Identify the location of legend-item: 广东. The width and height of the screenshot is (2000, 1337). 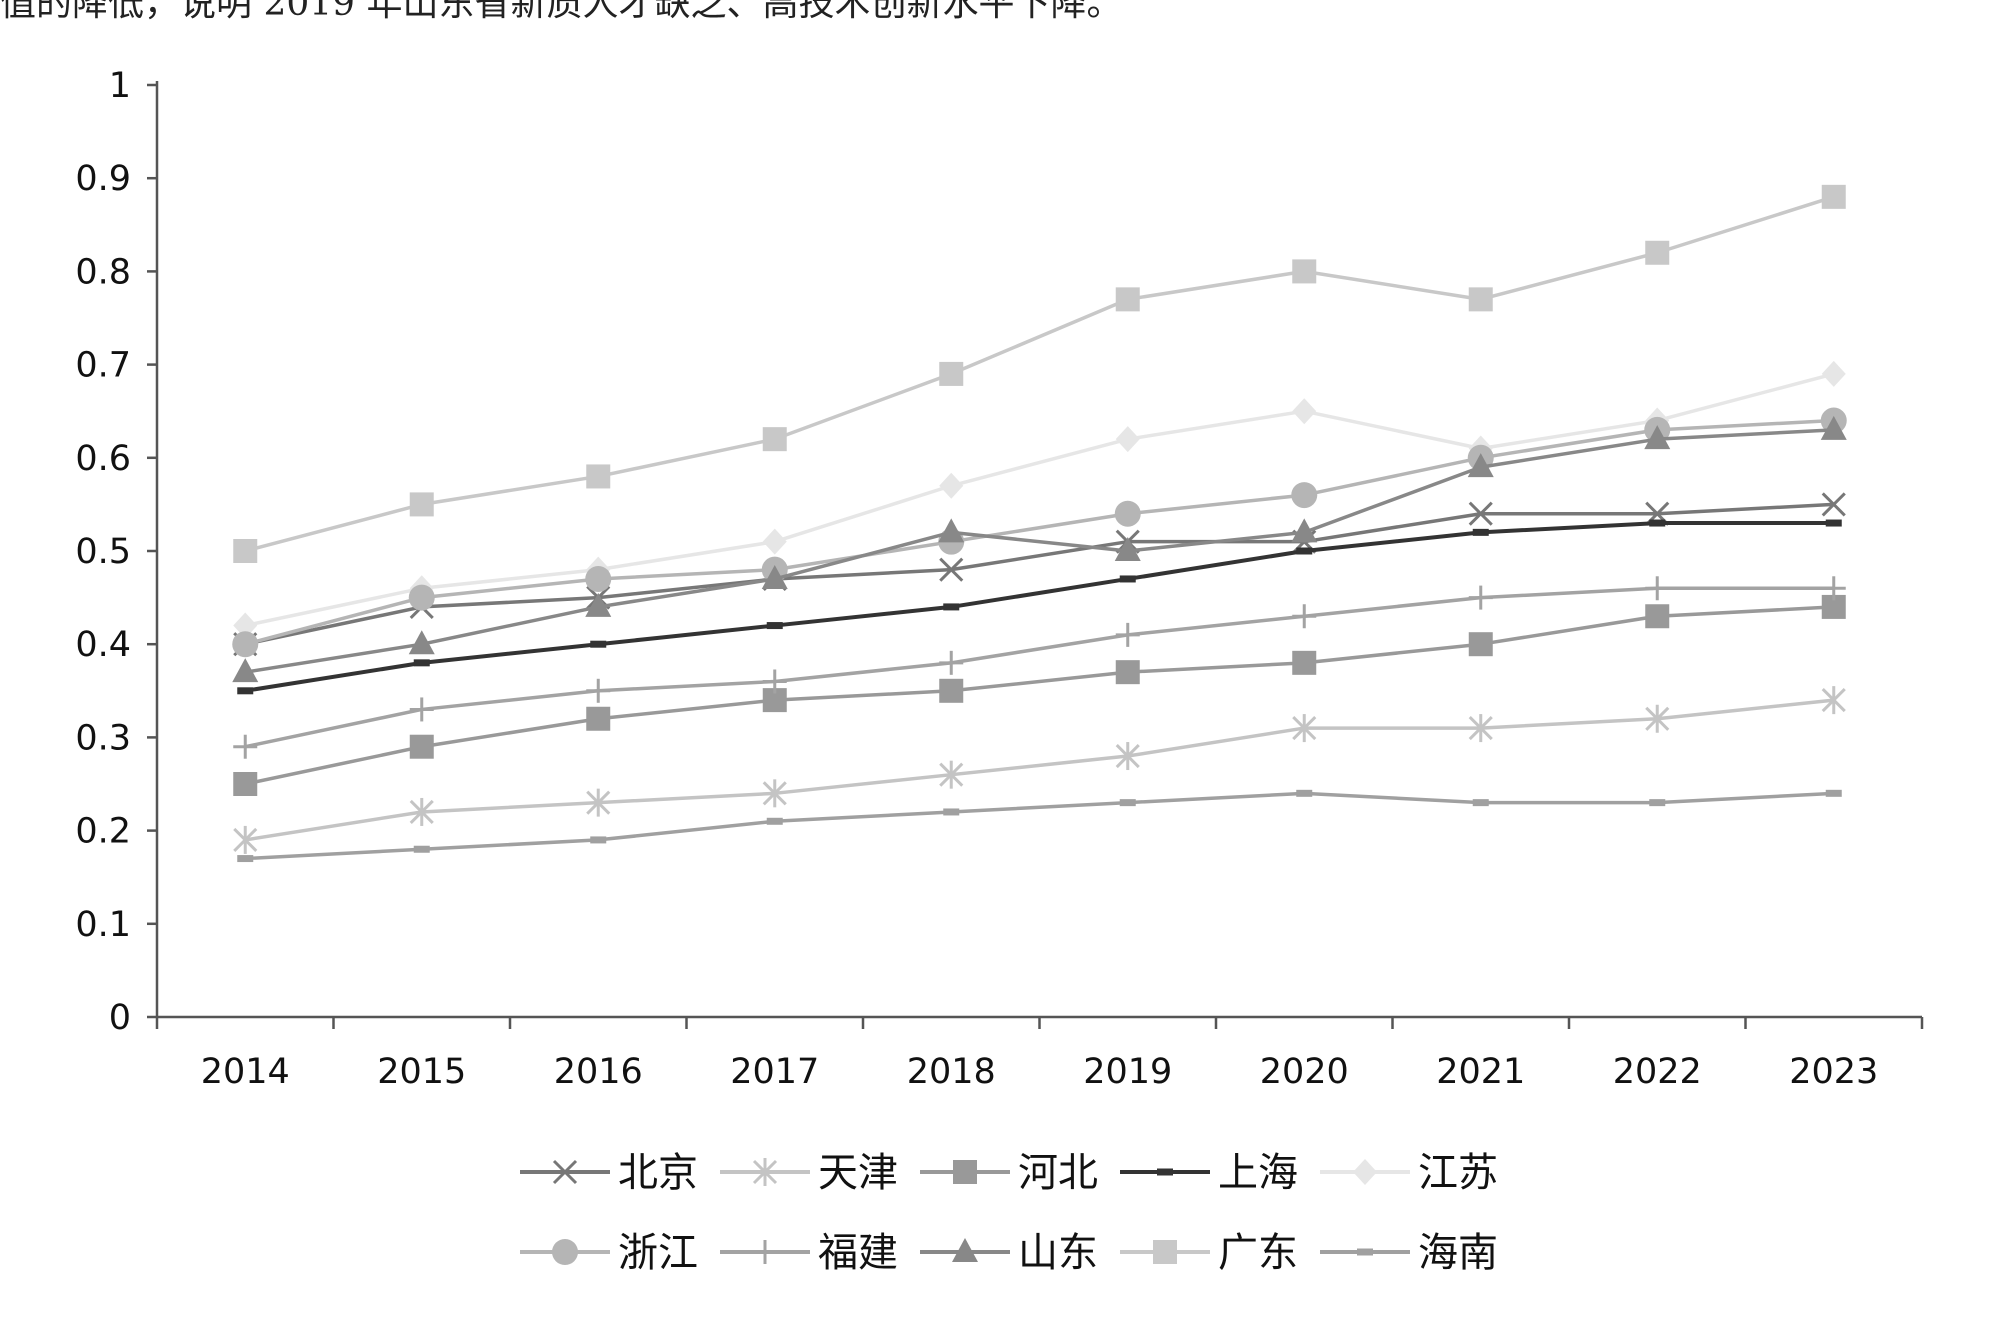
(1209, 1253).